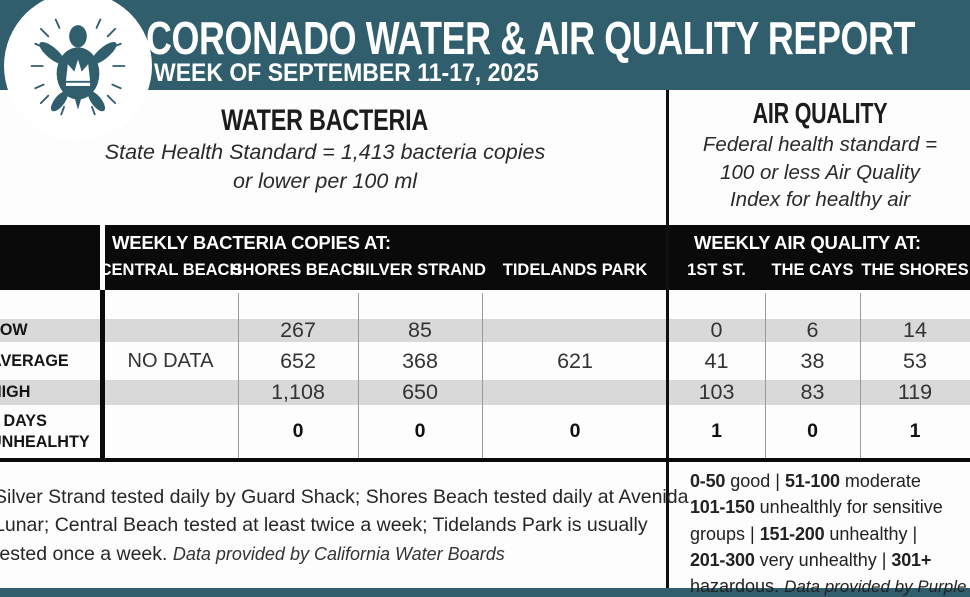 Image resolution: width=970 pixels, height=597 pixels. What do you see at coordinates (170, 392) in the screenshot?
I see `water-cell-high-central` at bounding box center [170, 392].